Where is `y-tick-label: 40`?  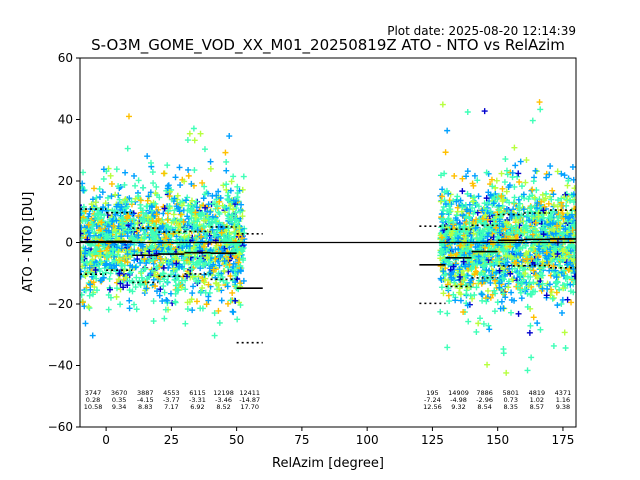
y-tick-label: 40 is located at coordinates (65, 120).